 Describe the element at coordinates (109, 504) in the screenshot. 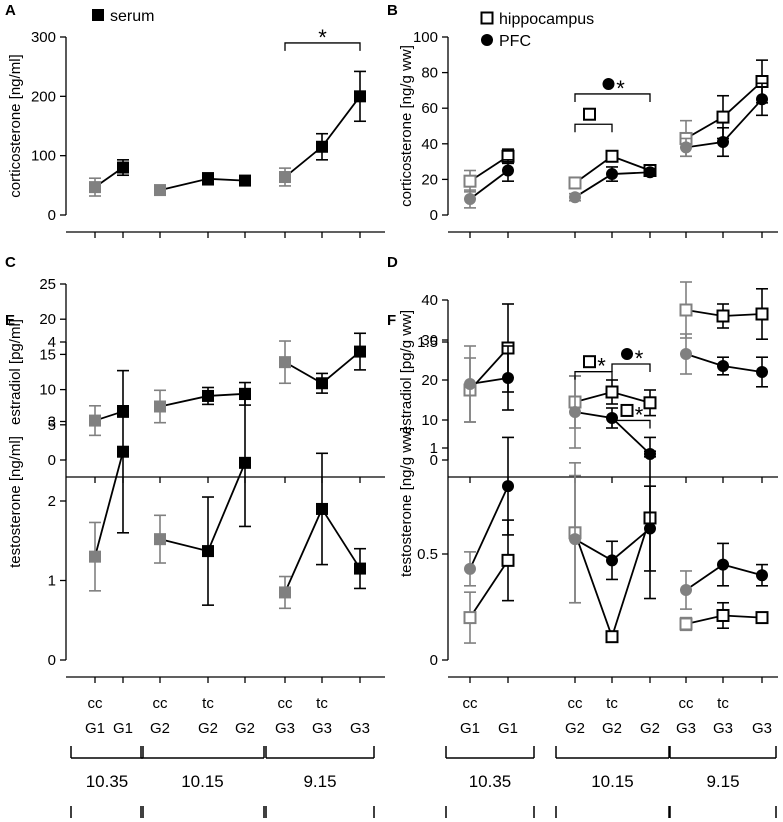

I see `series-line-serum` at that location.